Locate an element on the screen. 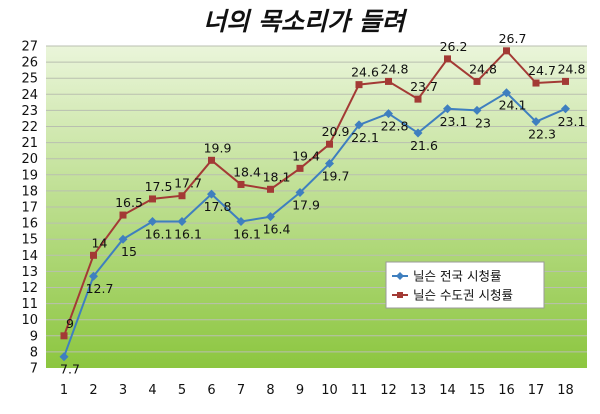  x-tick-label: 17 is located at coordinates (536, 390).